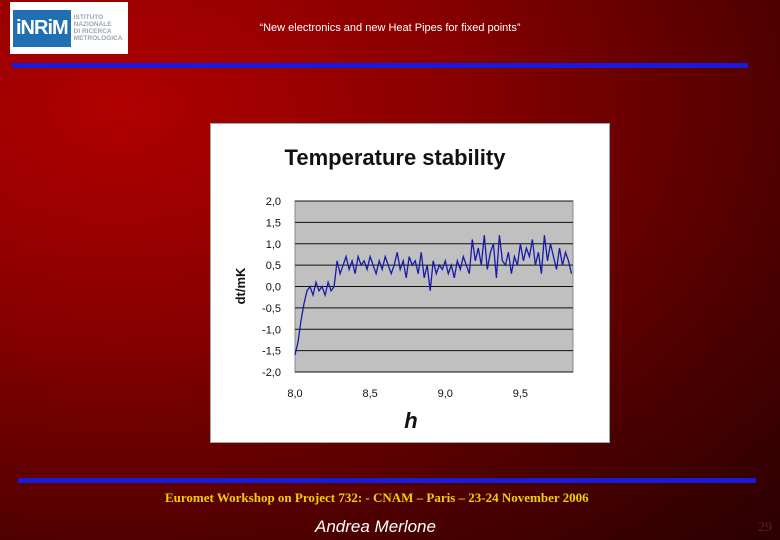 This screenshot has height=540, width=780. Describe the element at coordinates (92, 31) in the screenshot. I see `logo-line: DI RICERCA` at that location.